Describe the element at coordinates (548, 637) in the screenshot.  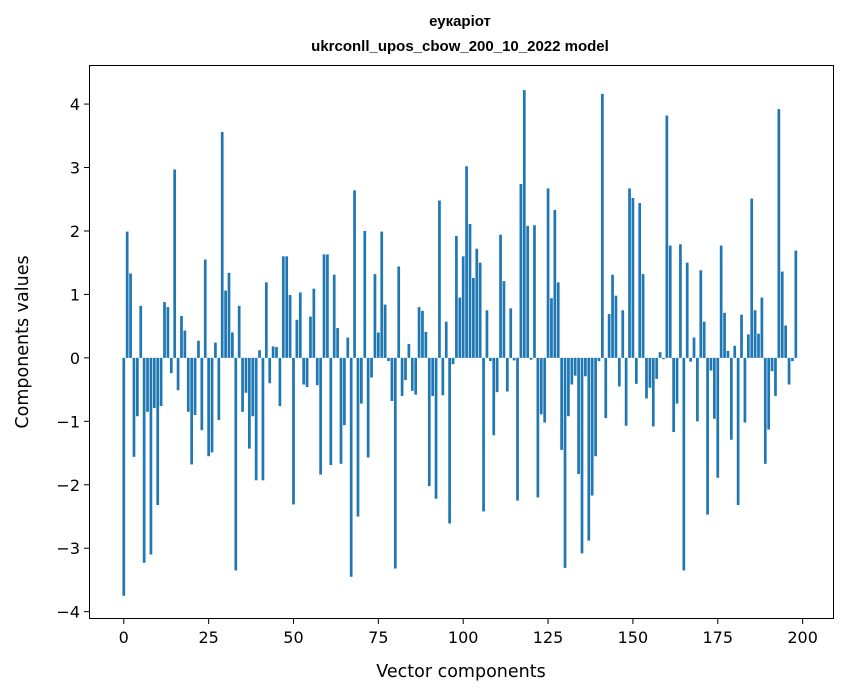
I see `x-tick-label: 125` at that location.